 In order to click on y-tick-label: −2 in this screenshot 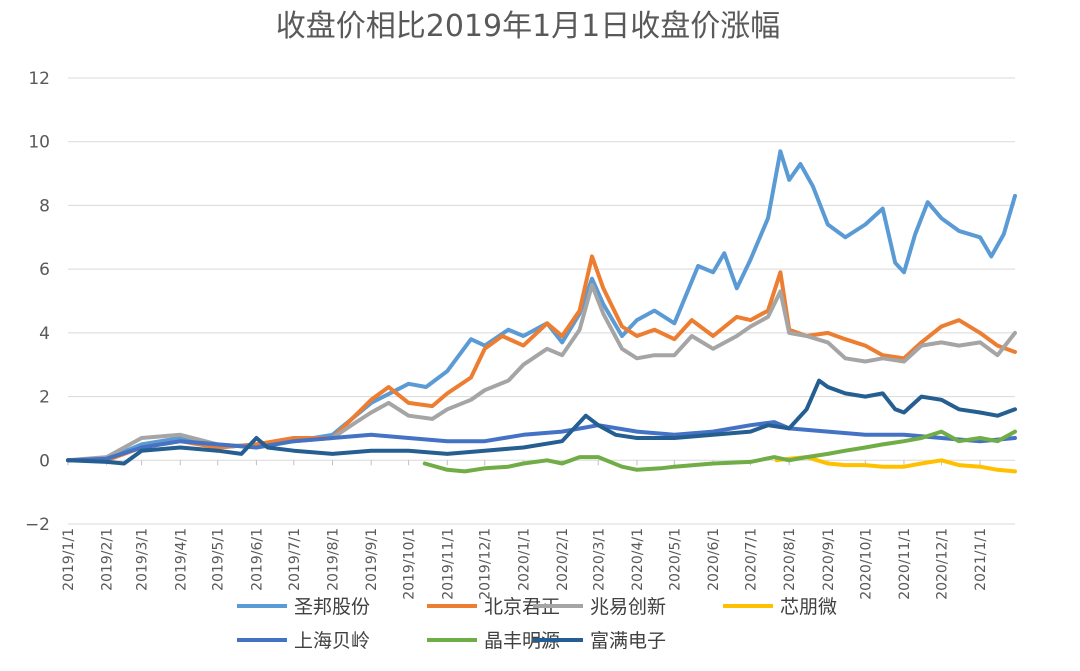, I will do `click(37, 525)`.